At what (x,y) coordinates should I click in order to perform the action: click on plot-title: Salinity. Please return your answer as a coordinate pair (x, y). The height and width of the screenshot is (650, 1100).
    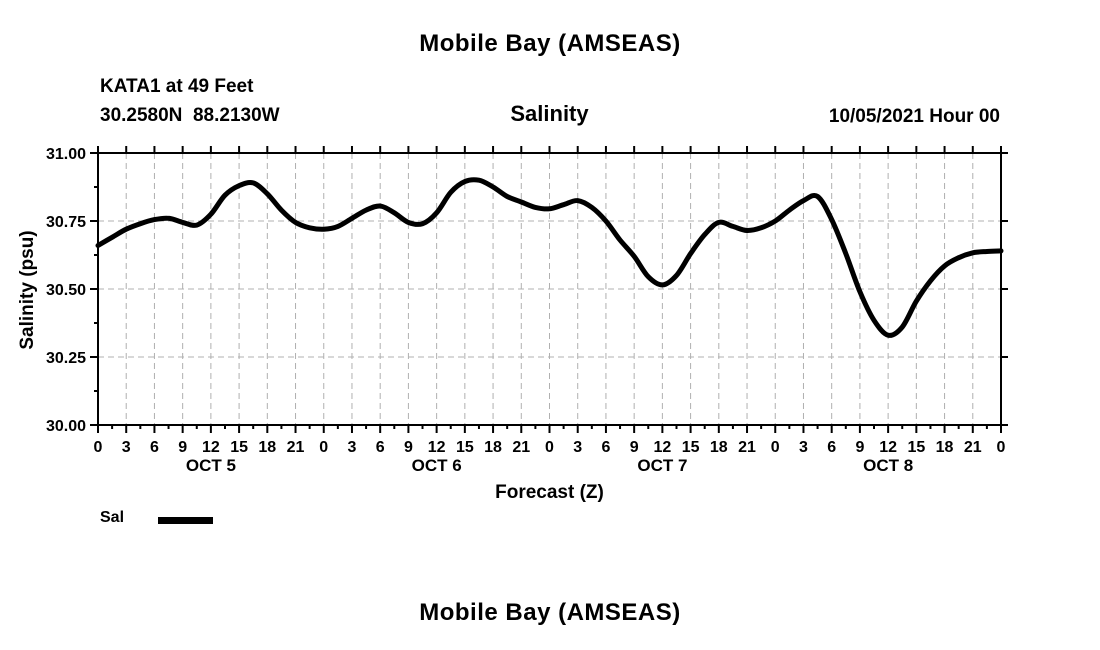
    Looking at the image, I should click on (549, 113).